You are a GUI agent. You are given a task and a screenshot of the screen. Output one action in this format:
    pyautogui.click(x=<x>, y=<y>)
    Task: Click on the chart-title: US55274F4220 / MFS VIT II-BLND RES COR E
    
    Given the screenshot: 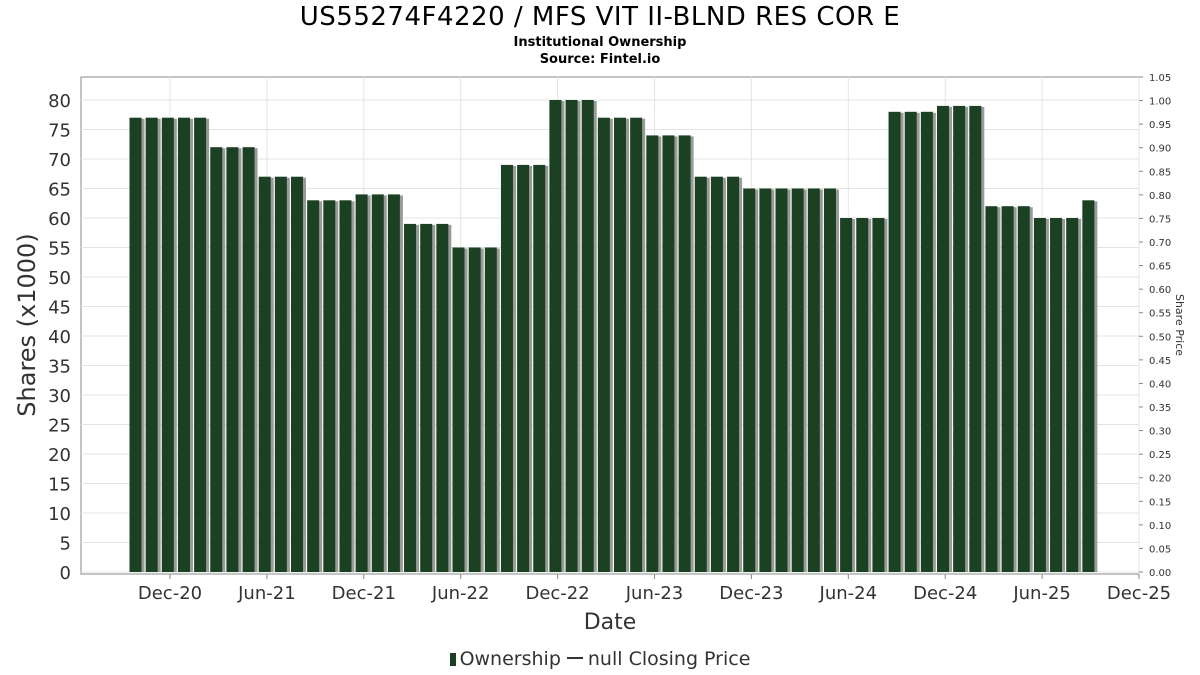 What is the action you would take?
    pyautogui.click(x=600, y=17)
    